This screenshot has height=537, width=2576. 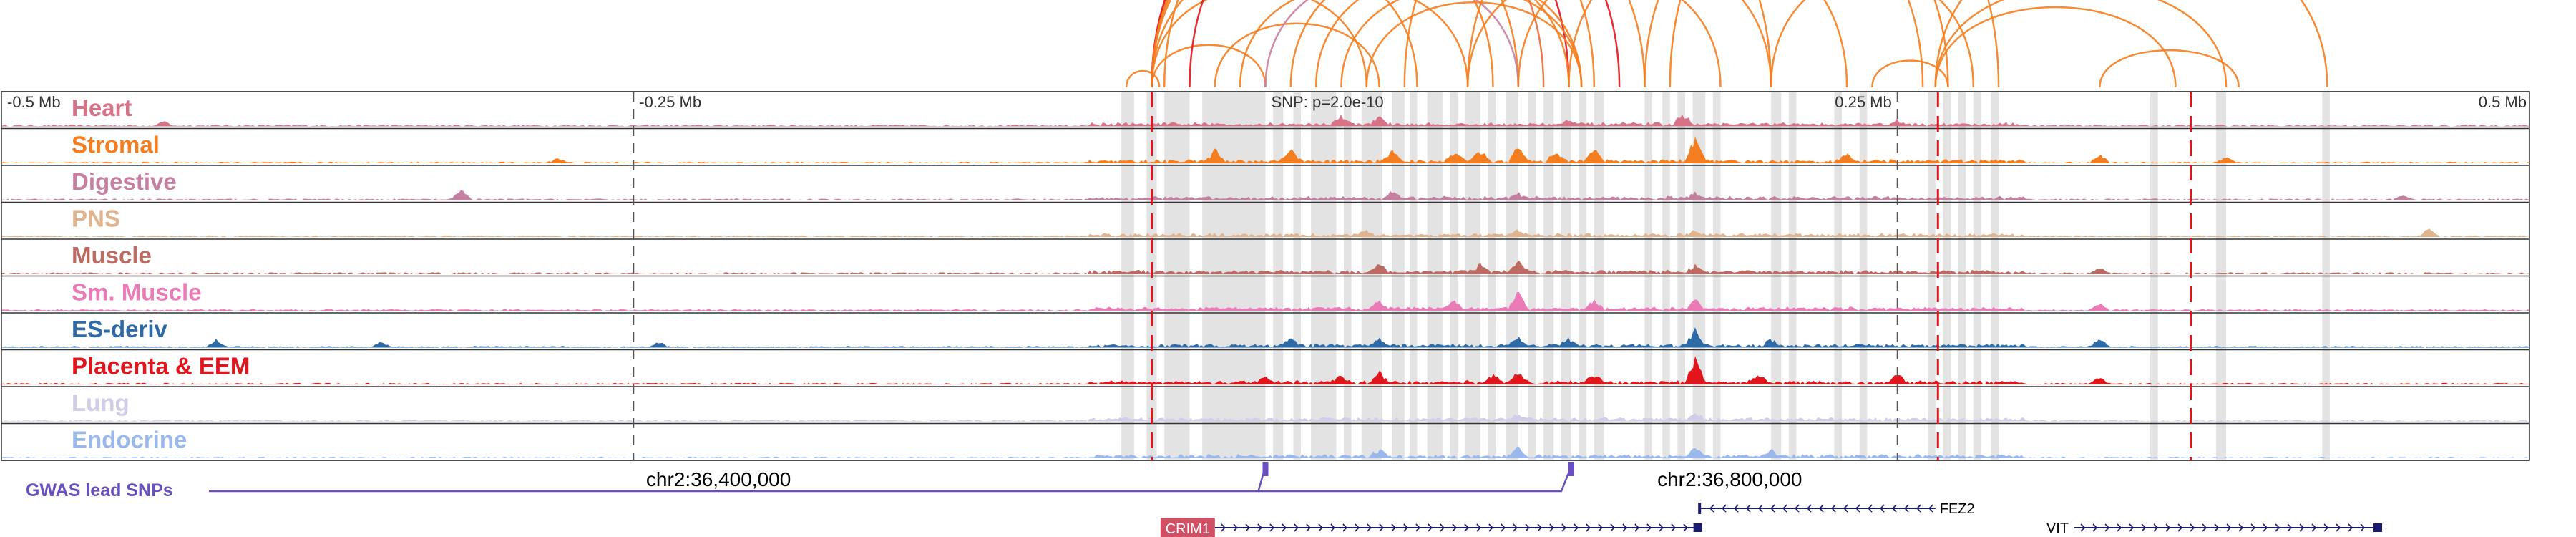 I want to click on track-label: Placenta & EEM, so click(x=161, y=366).